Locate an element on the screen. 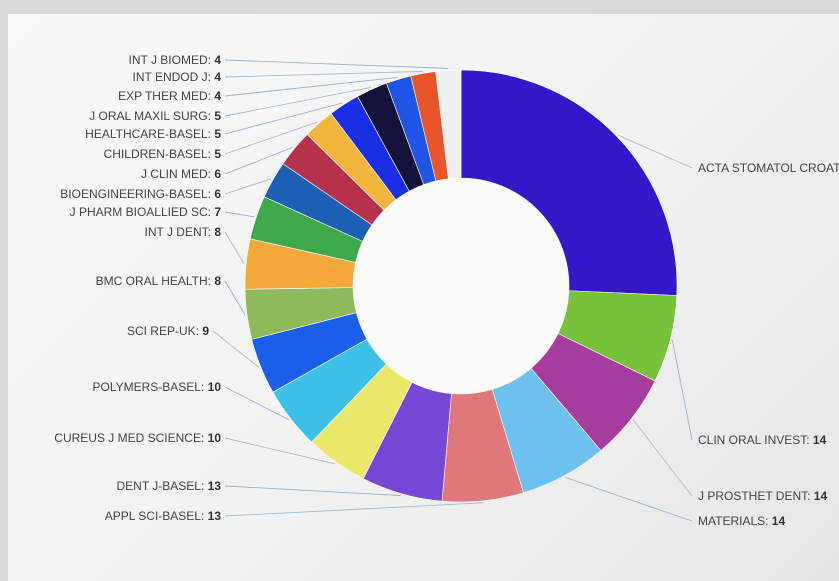 This screenshot has height=581, width=839. label-name: CLIN ORAL INVEST: is located at coordinates (755, 440).